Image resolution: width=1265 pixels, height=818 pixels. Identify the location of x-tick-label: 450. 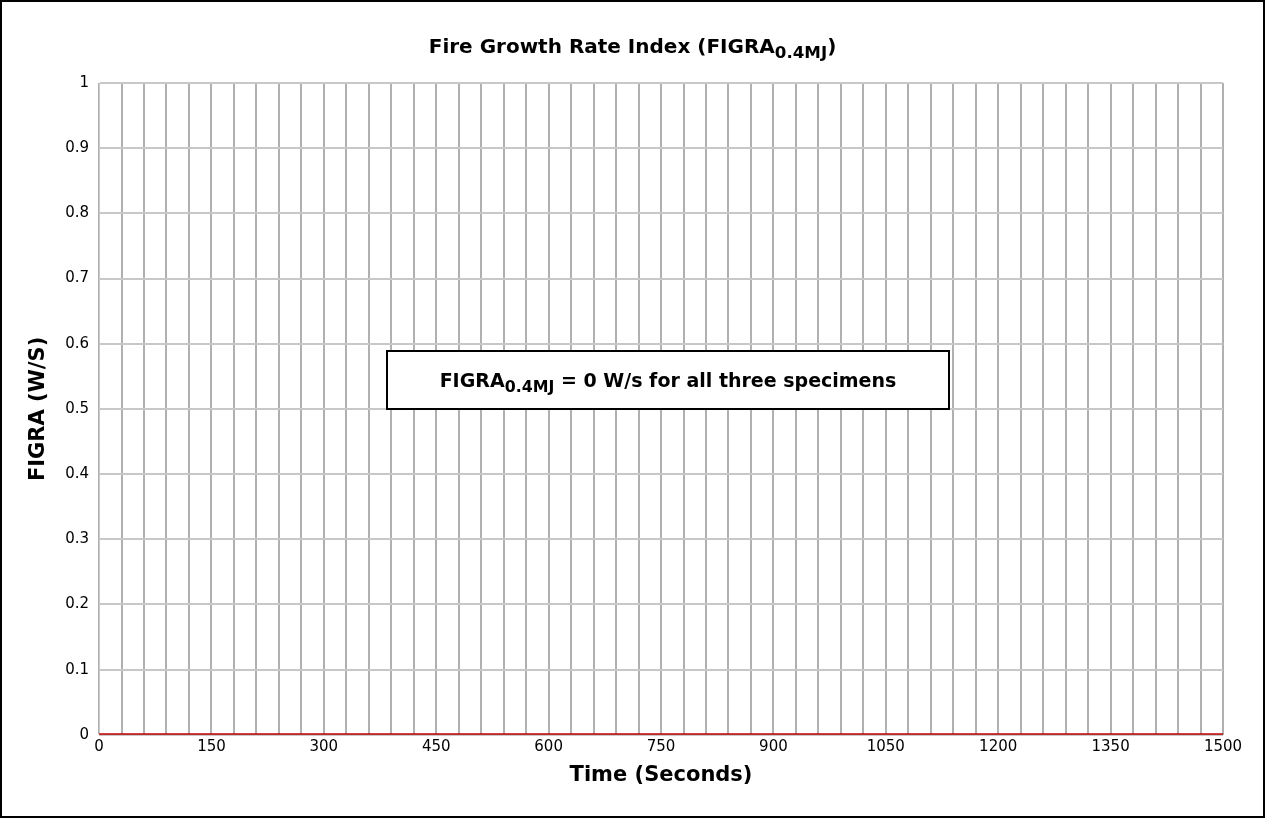
(436, 745).